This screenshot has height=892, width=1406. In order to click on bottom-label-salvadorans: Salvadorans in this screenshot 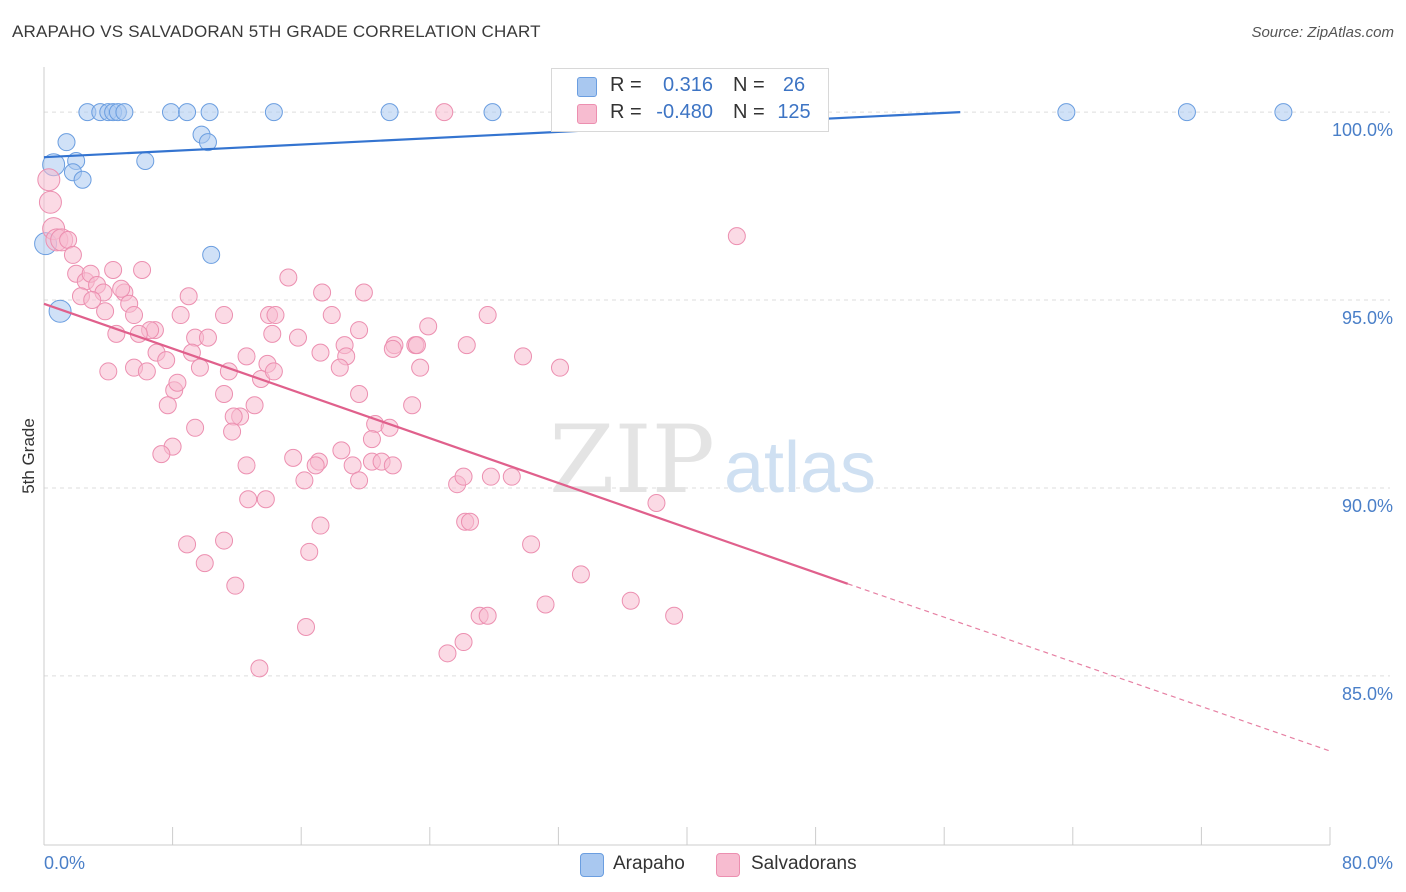, I will do `click(804, 863)`.